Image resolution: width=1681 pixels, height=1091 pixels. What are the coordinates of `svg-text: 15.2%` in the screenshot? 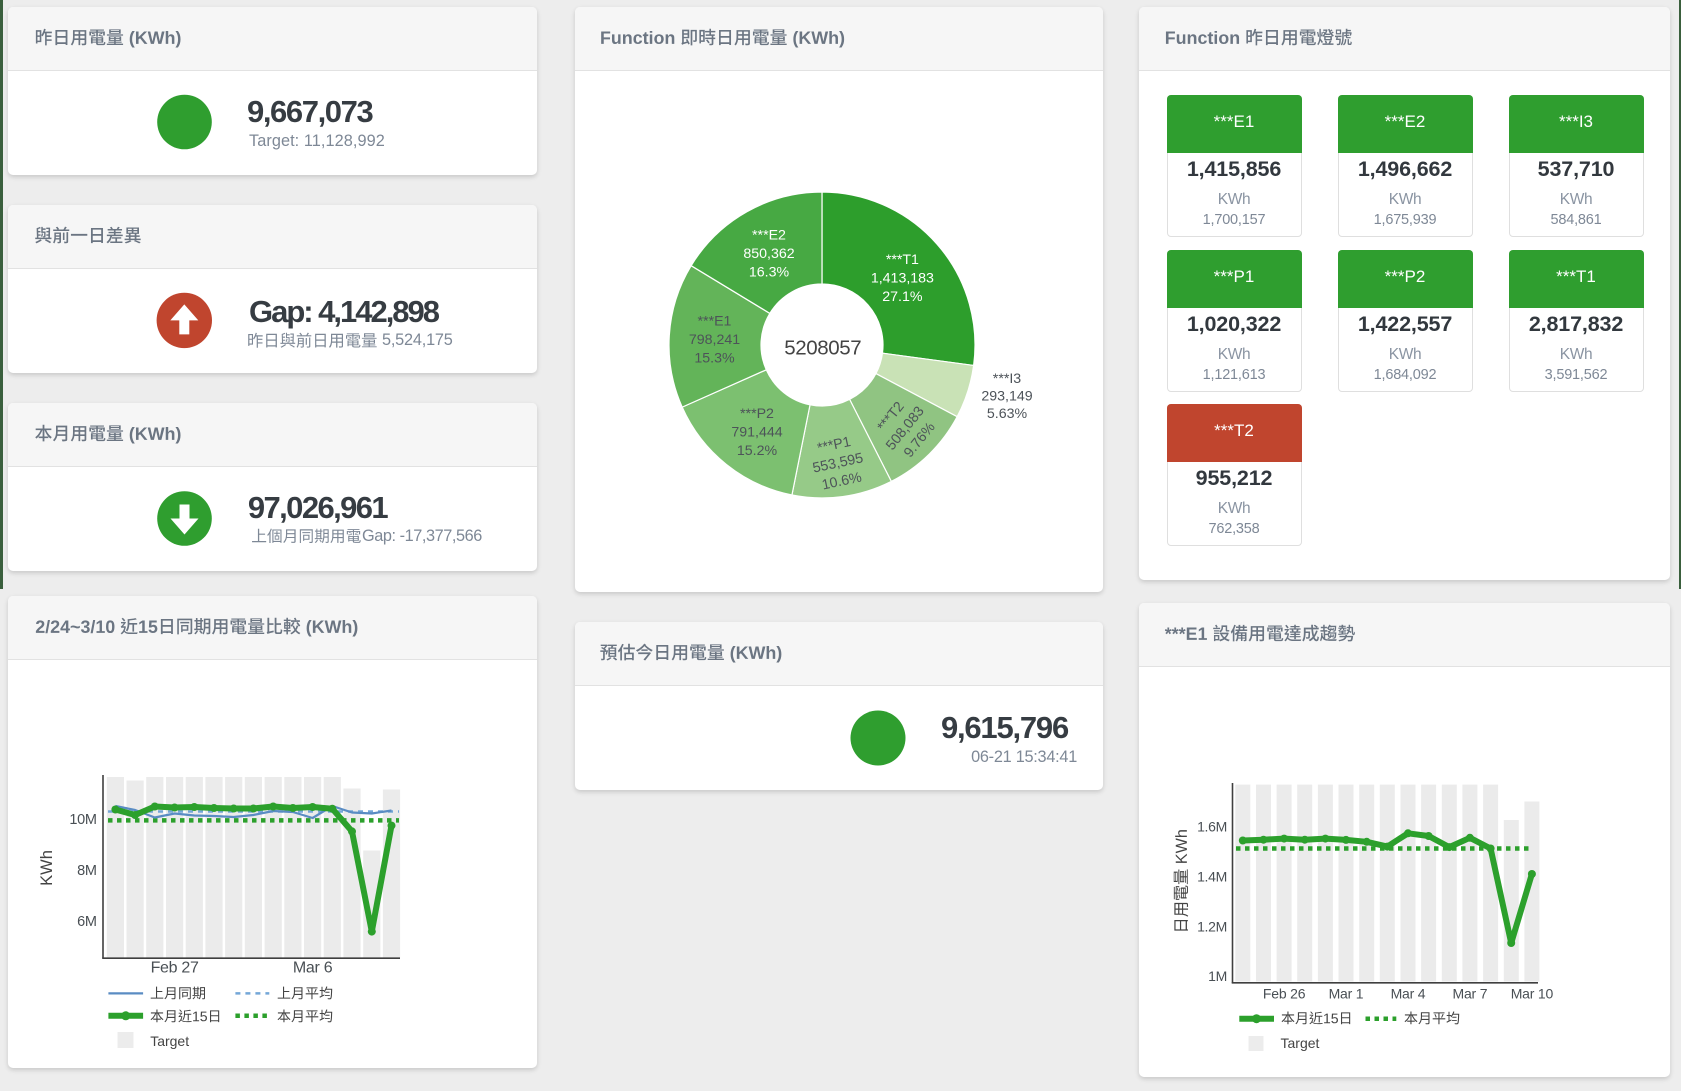 It's located at (757, 451).